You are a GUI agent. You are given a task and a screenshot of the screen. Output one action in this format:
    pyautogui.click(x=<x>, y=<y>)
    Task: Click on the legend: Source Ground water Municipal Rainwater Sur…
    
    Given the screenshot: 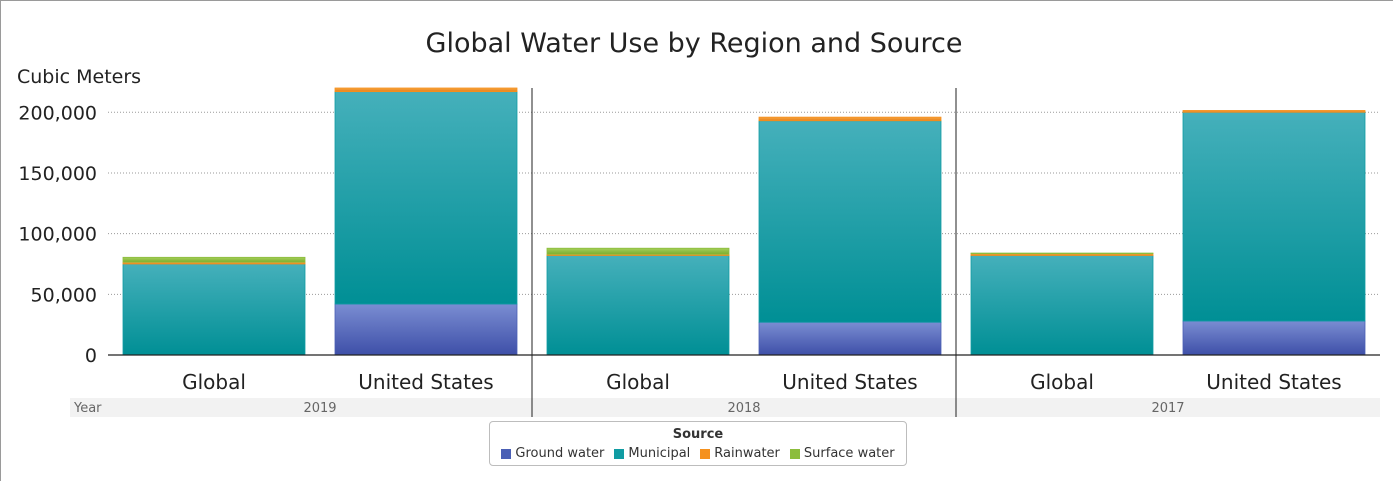 What is the action you would take?
    pyautogui.click(x=698, y=443)
    